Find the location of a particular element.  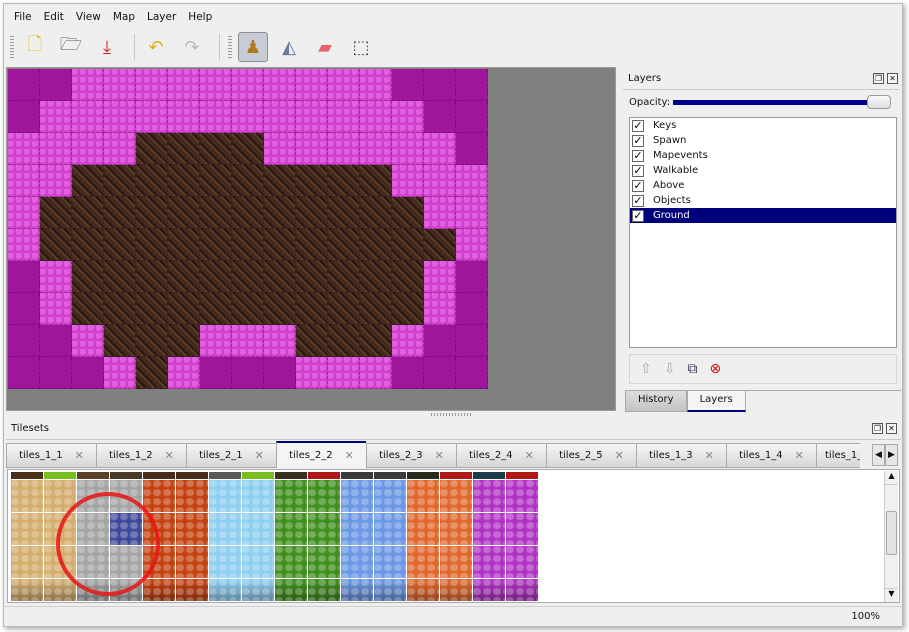

scroll-down-icon: ▼ is located at coordinates (891, 595).